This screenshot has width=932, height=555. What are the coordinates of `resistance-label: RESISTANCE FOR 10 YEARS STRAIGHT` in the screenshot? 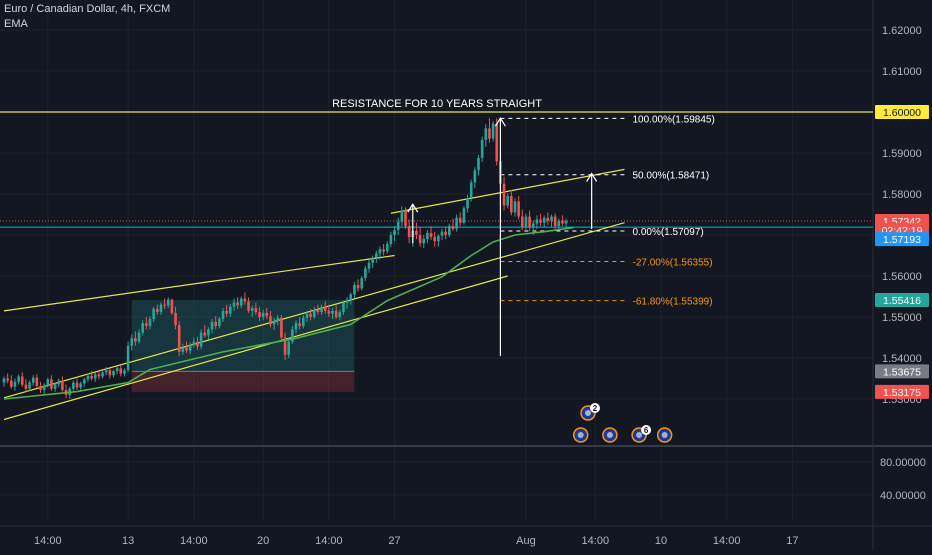 It's located at (437, 104).